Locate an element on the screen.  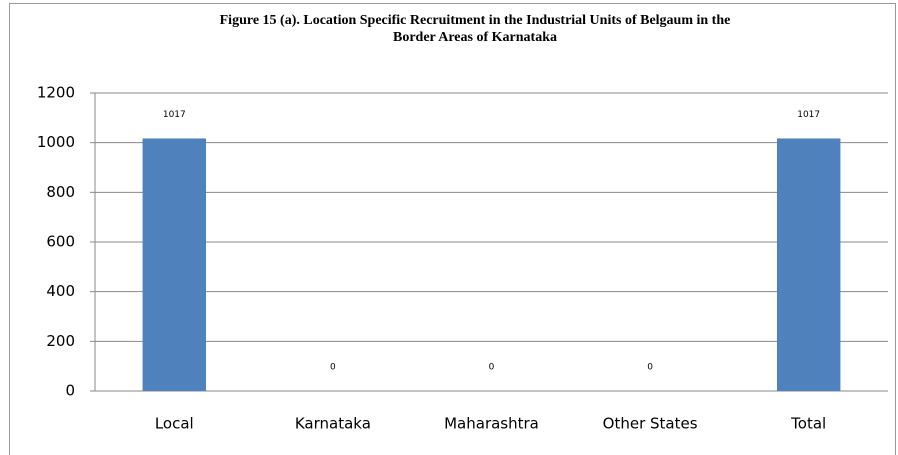
y-tick-label: 800 is located at coordinates (60, 192).